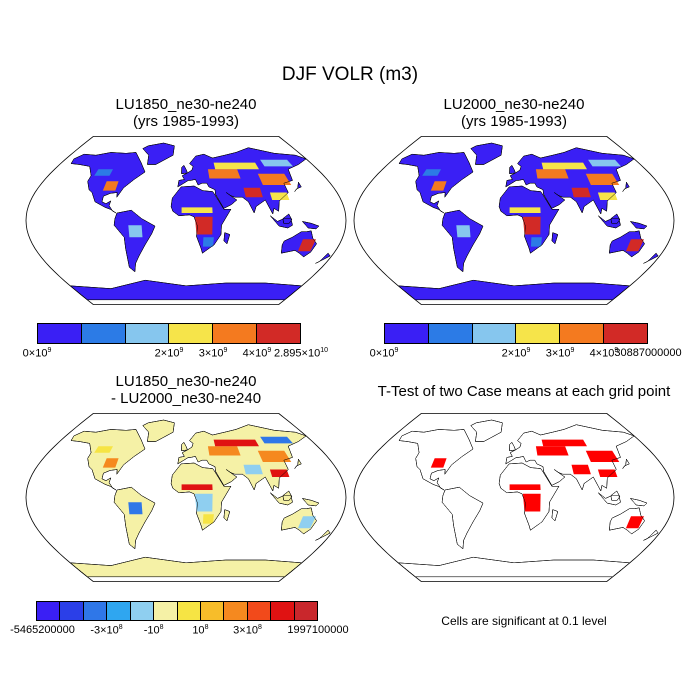 This screenshot has width=700, height=700. Describe the element at coordinates (514, 104) in the screenshot. I see `panel-title-line1: LU2000_ne30-ne240` at that location.